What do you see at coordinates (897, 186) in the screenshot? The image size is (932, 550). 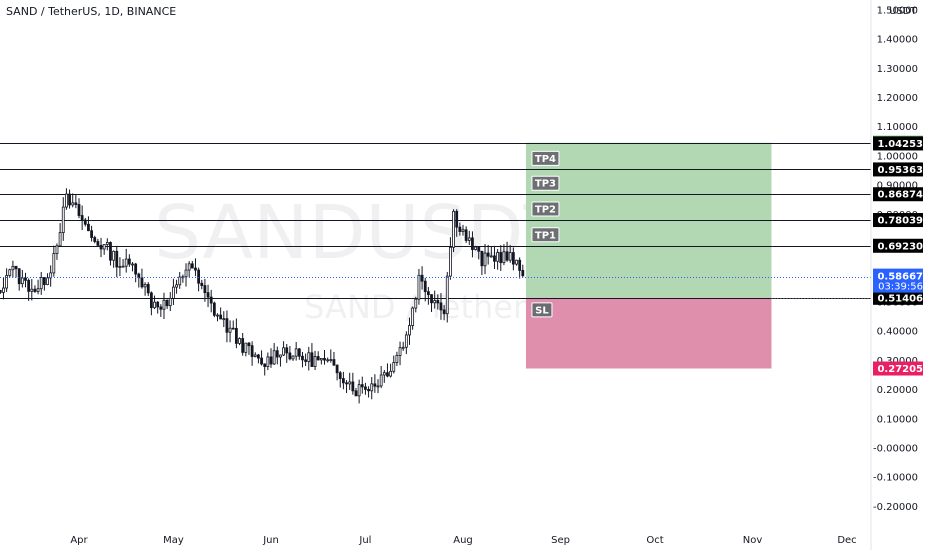 I see `y-tick-label: 0.90000` at bounding box center [897, 186].